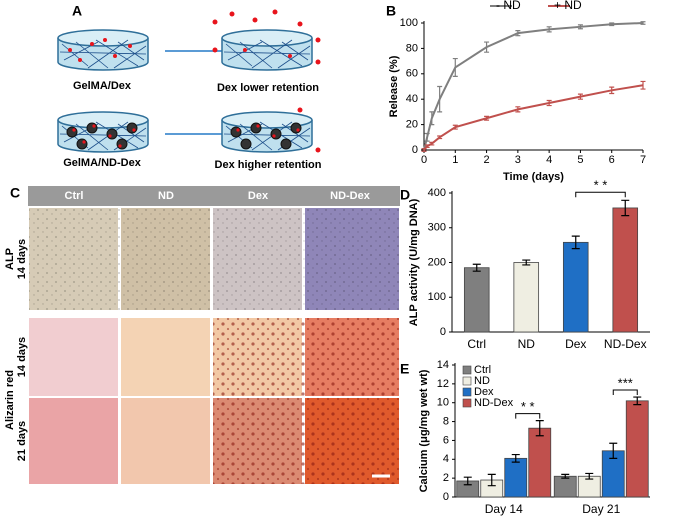 Image resolution: width=675 pixels, height=519 pixels. Describe the element at coordinates (74, 196) in the screenshot. I see `column-label: Ctrl` at that location.